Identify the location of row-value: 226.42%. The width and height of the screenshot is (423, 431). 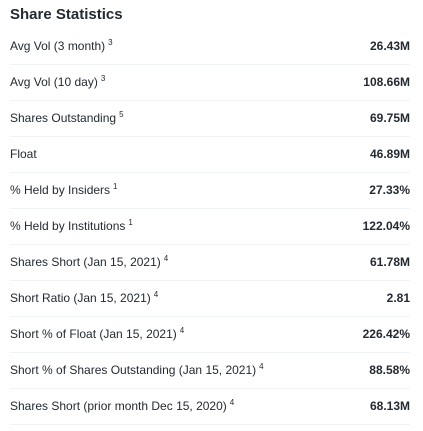
(386, 334).